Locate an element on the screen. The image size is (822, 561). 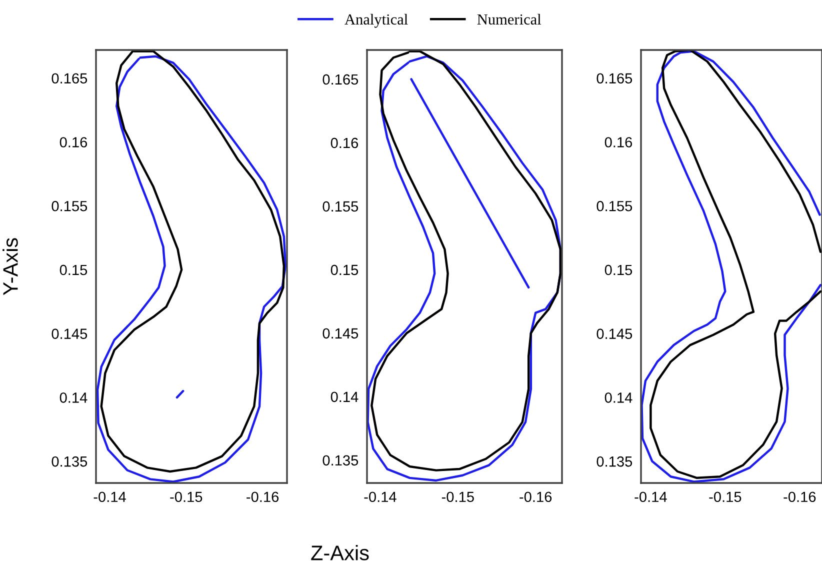
y-axis-title: Y-Axis is located at coordinates (10, 267).